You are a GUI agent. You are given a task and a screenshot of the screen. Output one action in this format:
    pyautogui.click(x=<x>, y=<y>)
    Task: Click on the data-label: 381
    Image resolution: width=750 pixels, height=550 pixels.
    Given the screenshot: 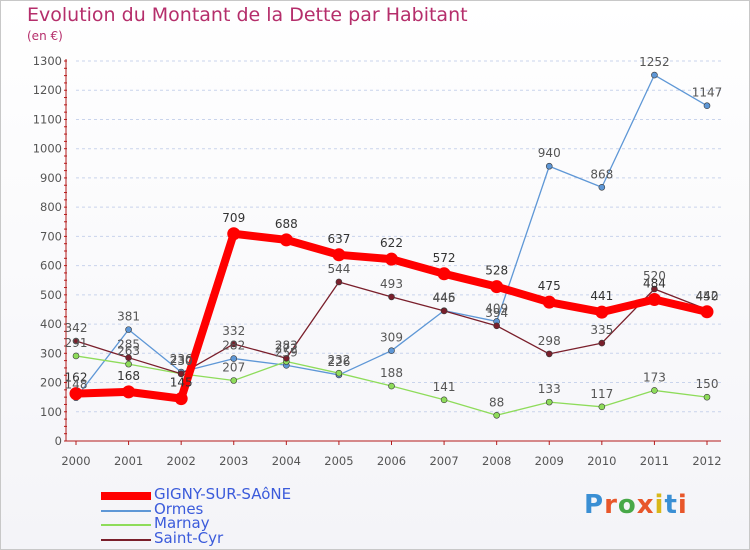 What is the action you would take?
    pyautogui.click(x=128, y=317)
    